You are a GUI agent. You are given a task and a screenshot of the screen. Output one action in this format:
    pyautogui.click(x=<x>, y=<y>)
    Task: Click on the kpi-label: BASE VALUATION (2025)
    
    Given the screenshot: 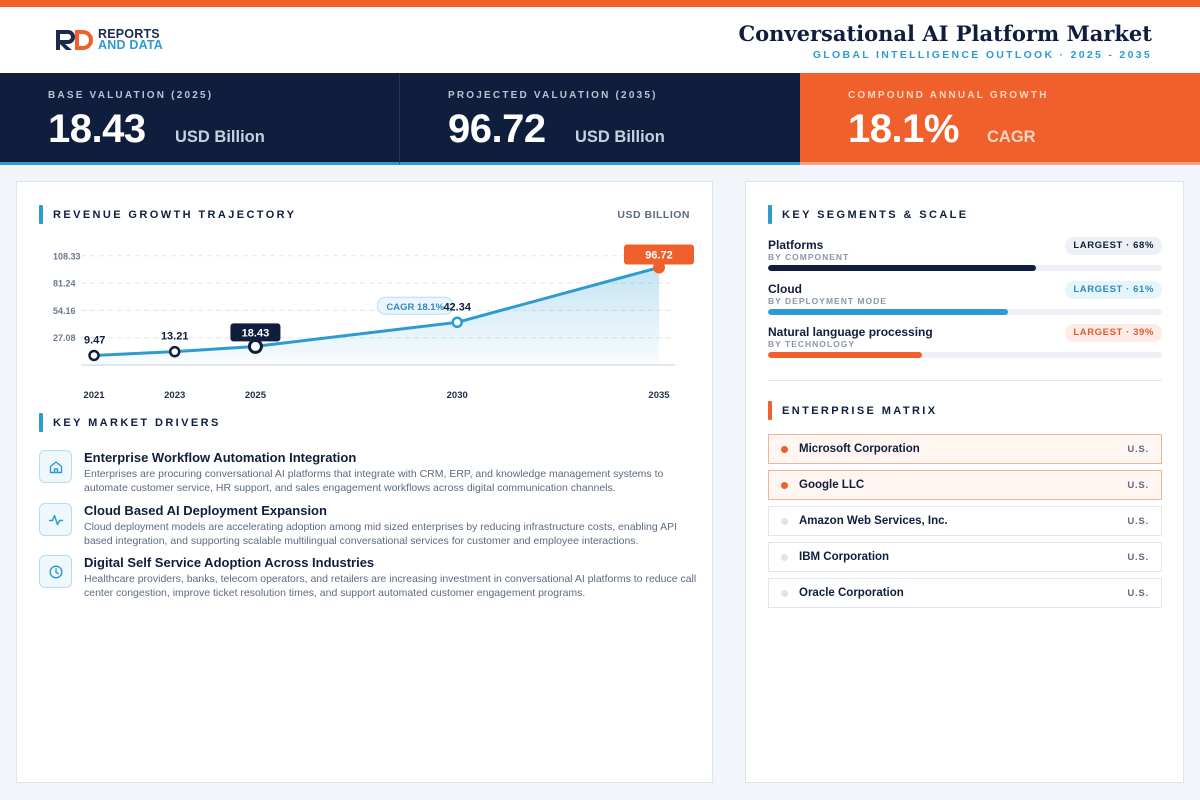 What is the action you would take?
    pyautogui.click(x=131, y=95)
    